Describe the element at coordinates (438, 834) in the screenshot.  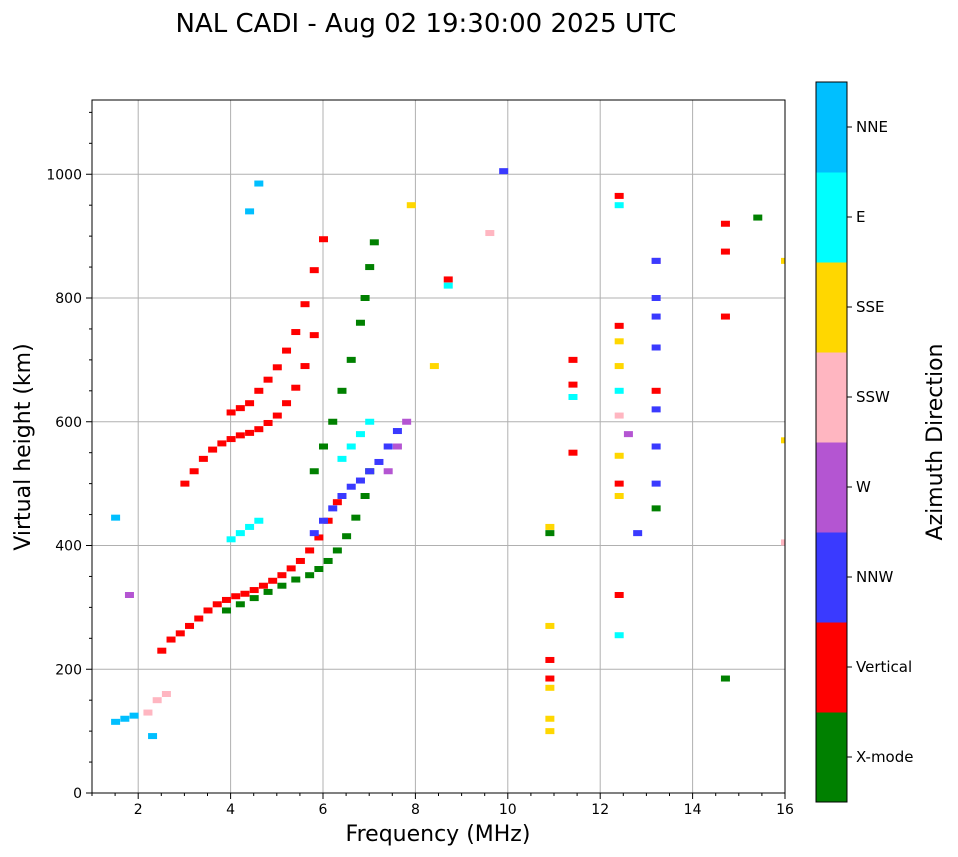
I see `x-axis-label: Frequency (MHz)` at that location.